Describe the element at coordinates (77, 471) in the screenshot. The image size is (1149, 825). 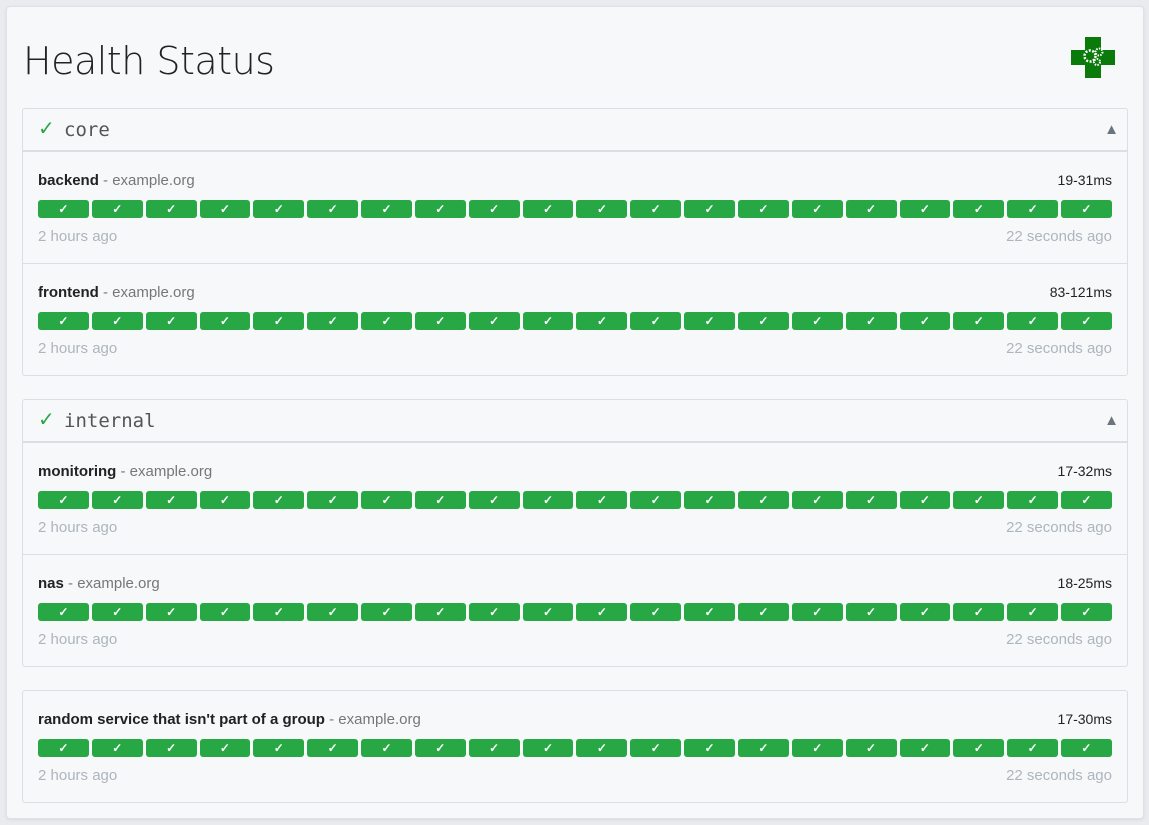
I see `service-name: monitoring` at that location.